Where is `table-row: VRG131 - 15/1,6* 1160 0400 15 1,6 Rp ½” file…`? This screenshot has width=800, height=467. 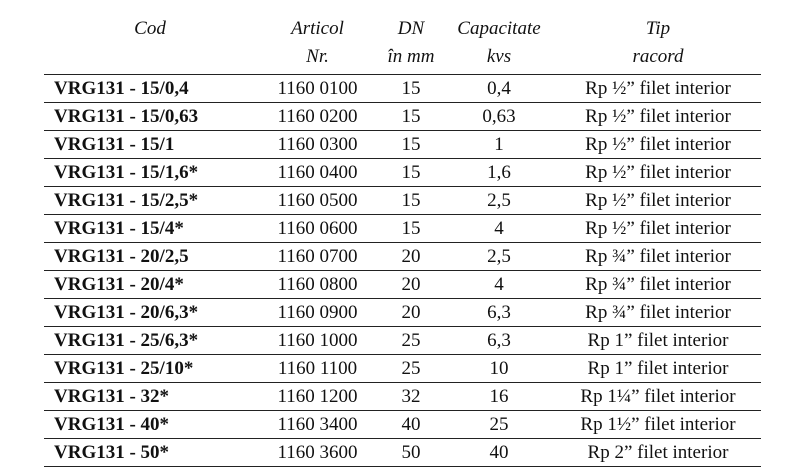
table-row: VRG131 - 15/1,6* 1160 0400 15 1,6 Rp ½” file… is located at coordinates (402, 172).